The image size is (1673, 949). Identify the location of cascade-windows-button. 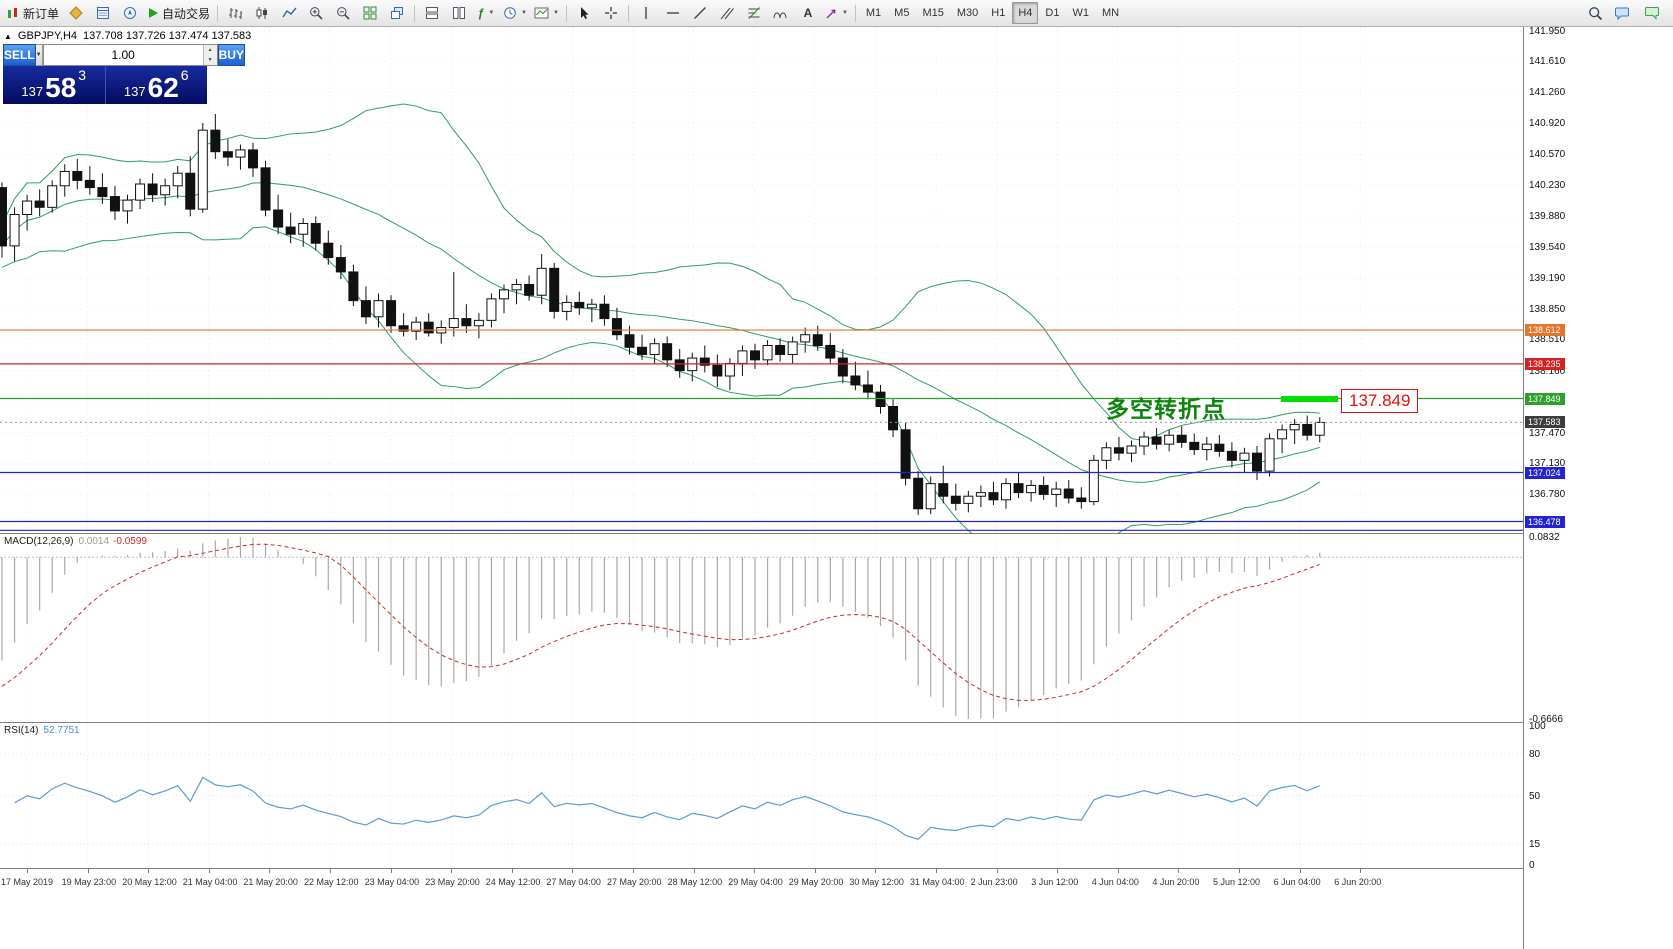
(397, 13).